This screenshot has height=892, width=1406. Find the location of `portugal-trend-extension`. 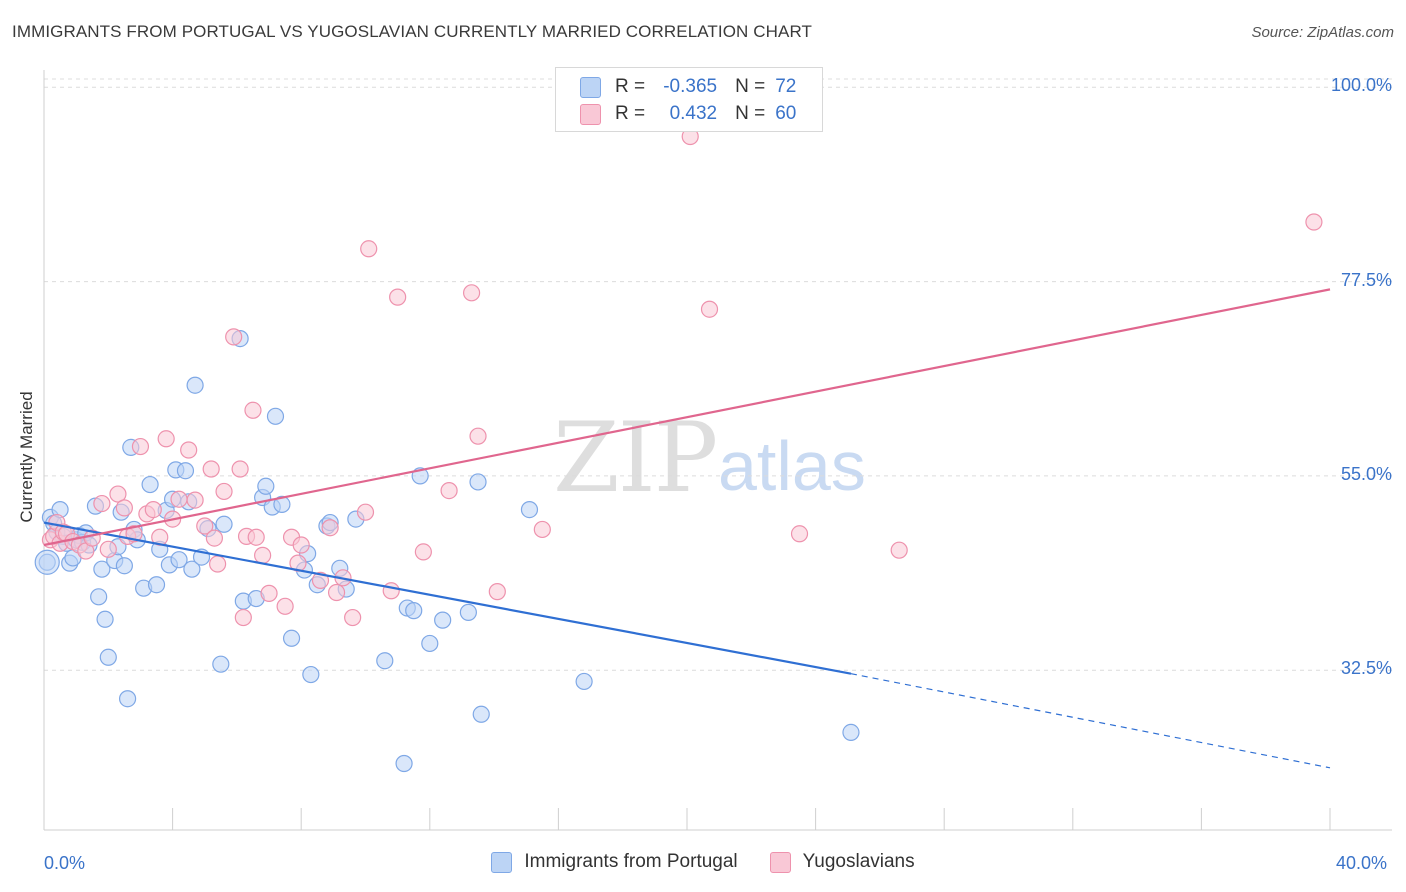

portugal-trend-extension is located at coordinates (1090, 721).